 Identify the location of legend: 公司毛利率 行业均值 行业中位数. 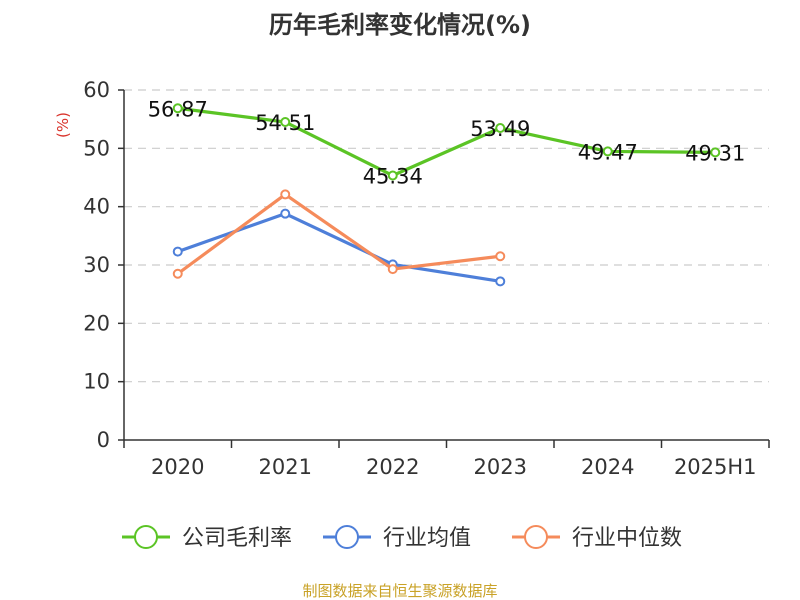
(402, 538).